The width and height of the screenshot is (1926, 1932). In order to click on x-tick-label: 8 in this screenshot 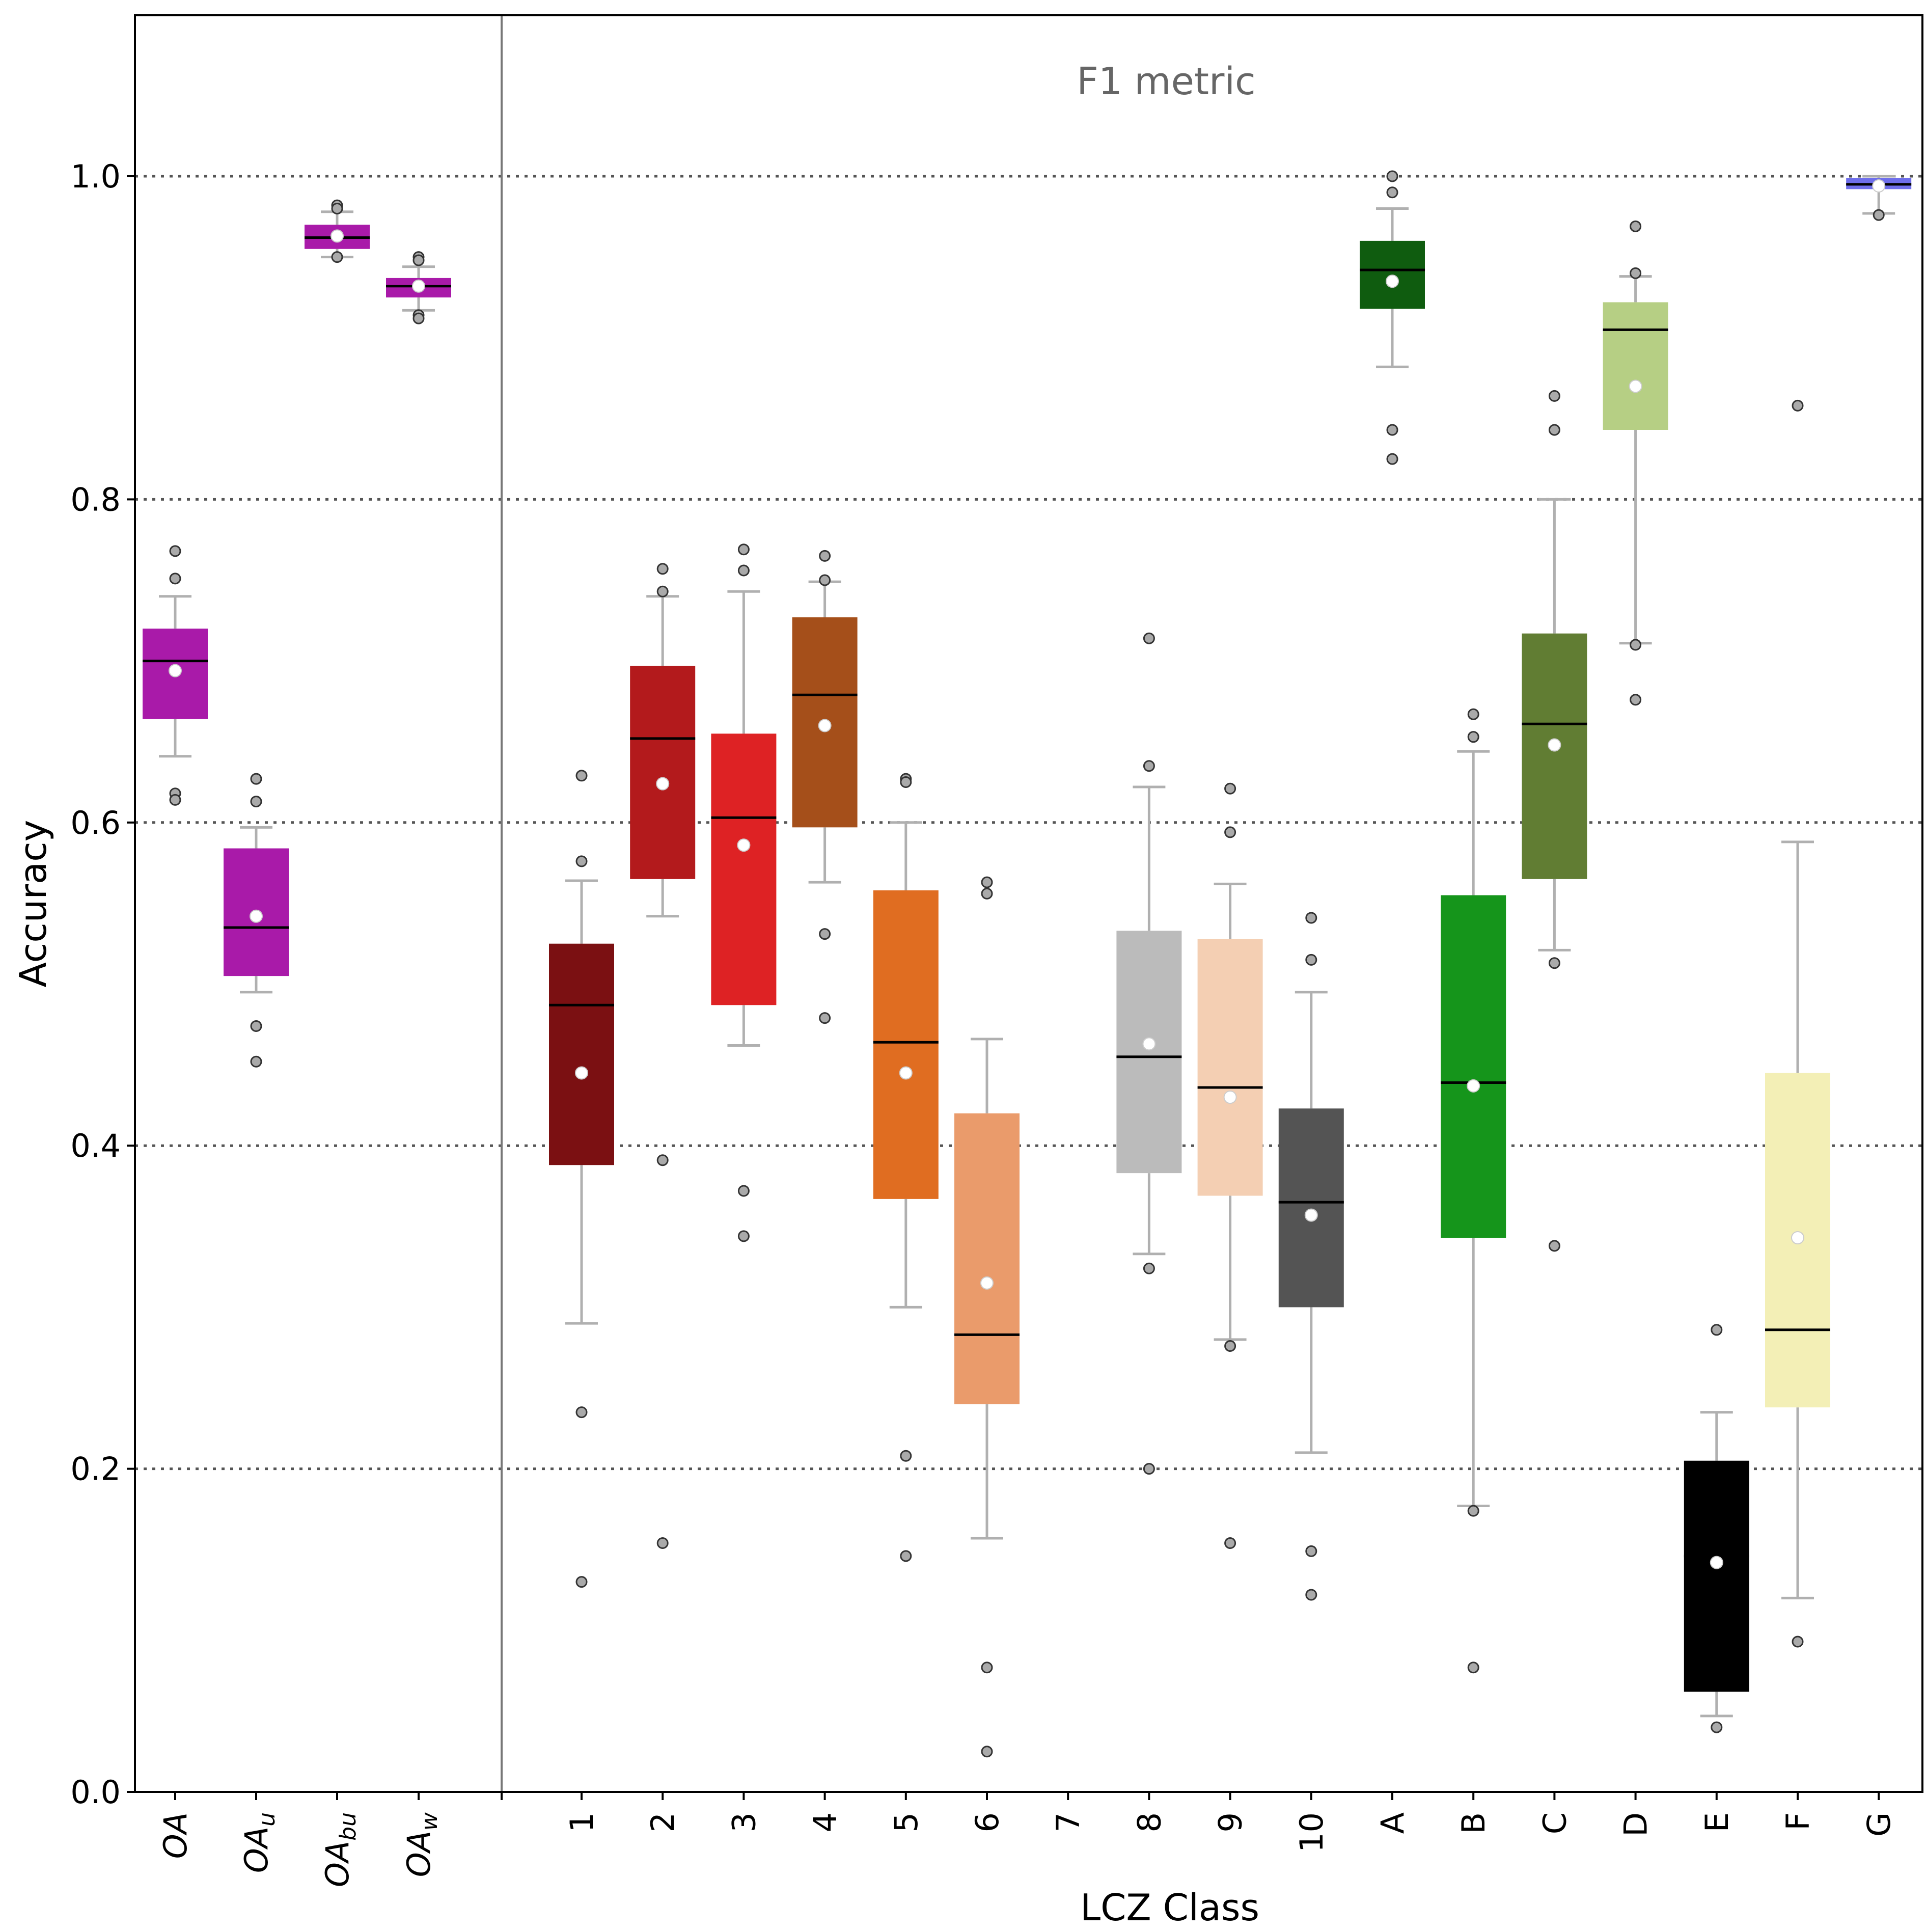, I will do `click(1149, 1822)`.